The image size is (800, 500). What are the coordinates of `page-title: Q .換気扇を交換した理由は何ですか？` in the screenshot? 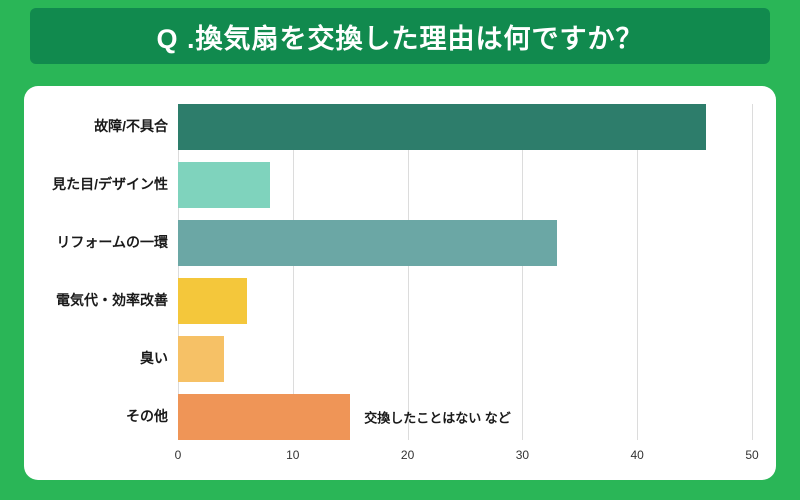 It's located at (400, 38).